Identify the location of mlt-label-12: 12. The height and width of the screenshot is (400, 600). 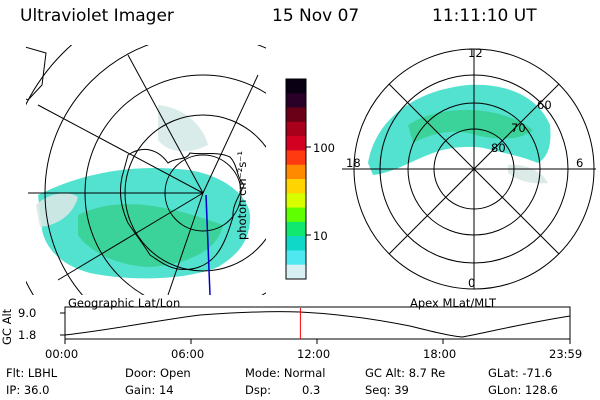
(475, 53).